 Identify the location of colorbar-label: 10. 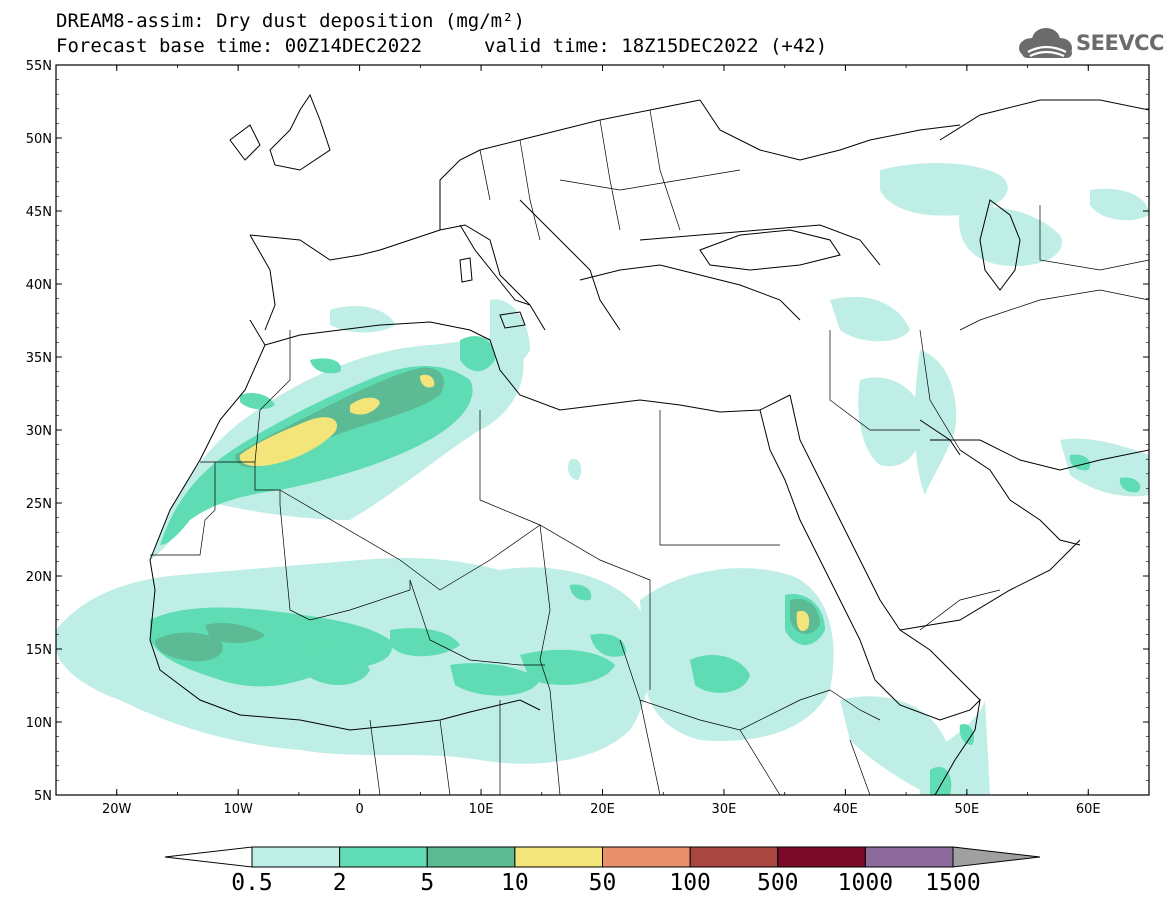
(515, 883).